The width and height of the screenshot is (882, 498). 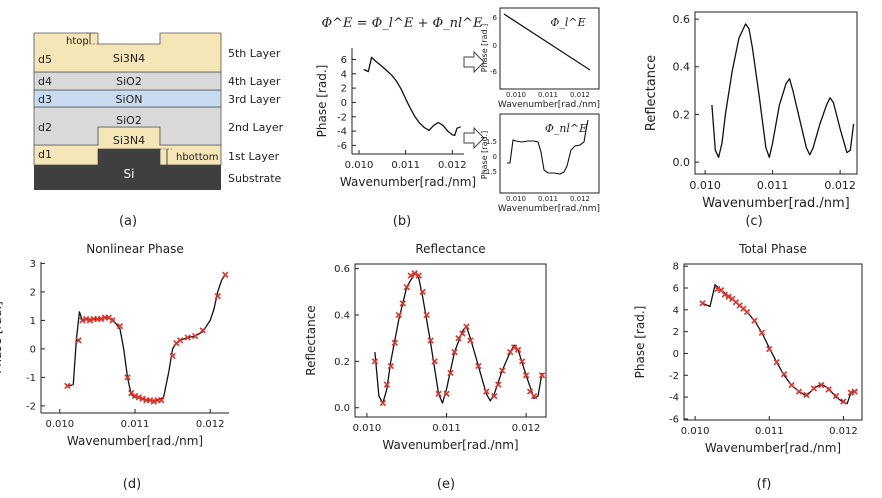 What do you see at coordinates (548, 199) in the screenshot?
I see `inset-bottom-xtick-2: 0.011` at bounding box center [548, 199].